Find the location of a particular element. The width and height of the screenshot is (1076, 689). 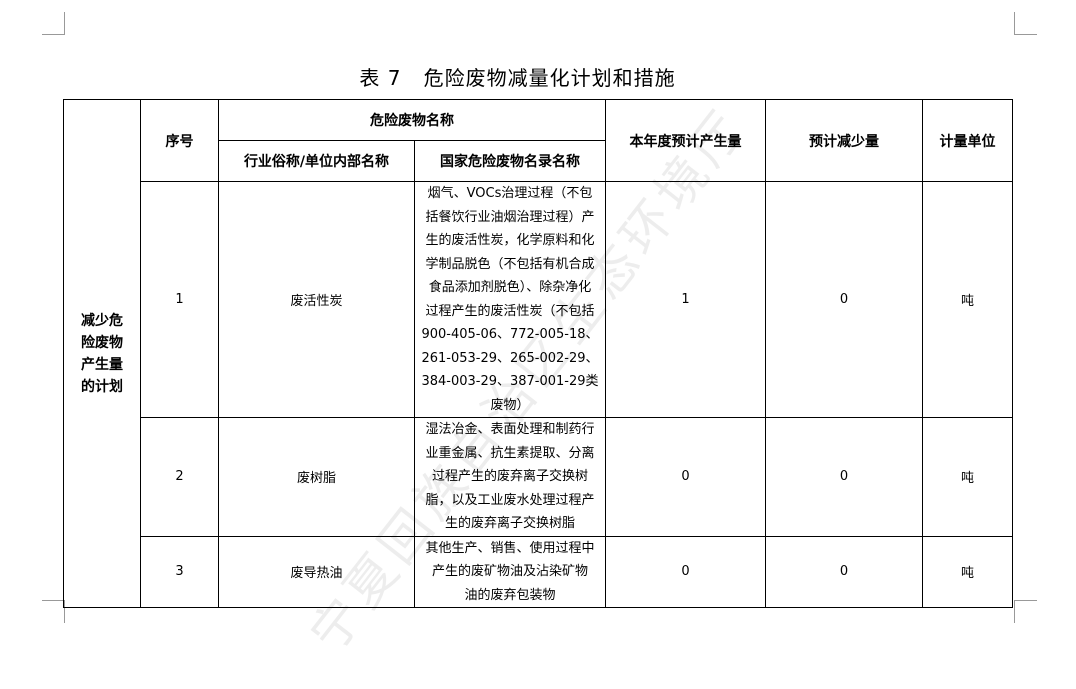

header-waste-name: 危险废物名称 is located at coordinates (412, 120).